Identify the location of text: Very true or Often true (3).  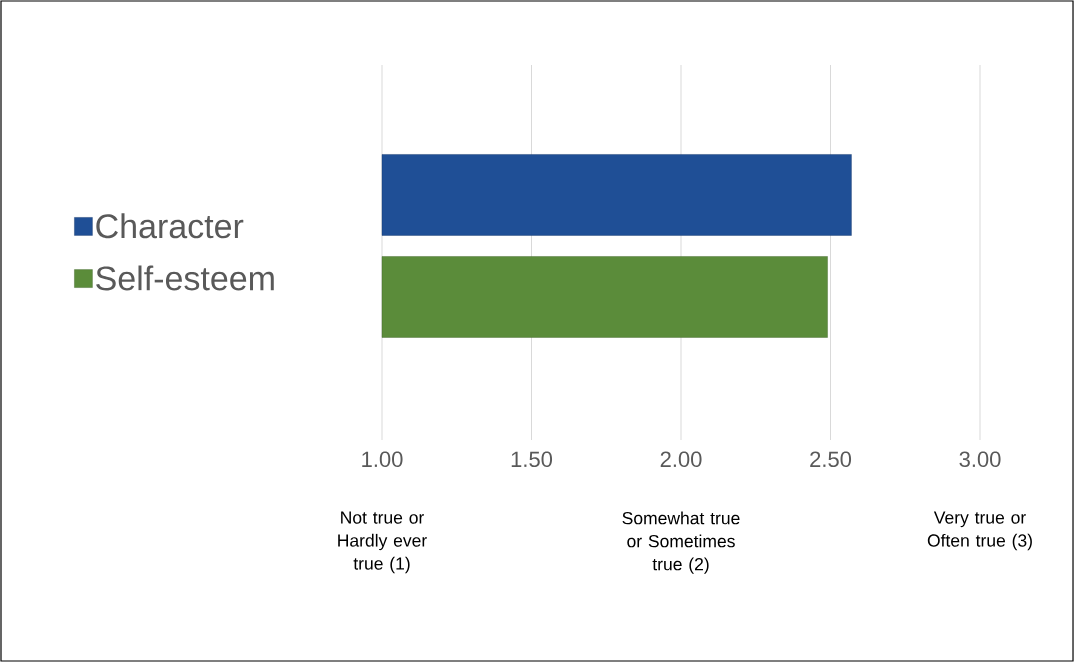
(979, 531).